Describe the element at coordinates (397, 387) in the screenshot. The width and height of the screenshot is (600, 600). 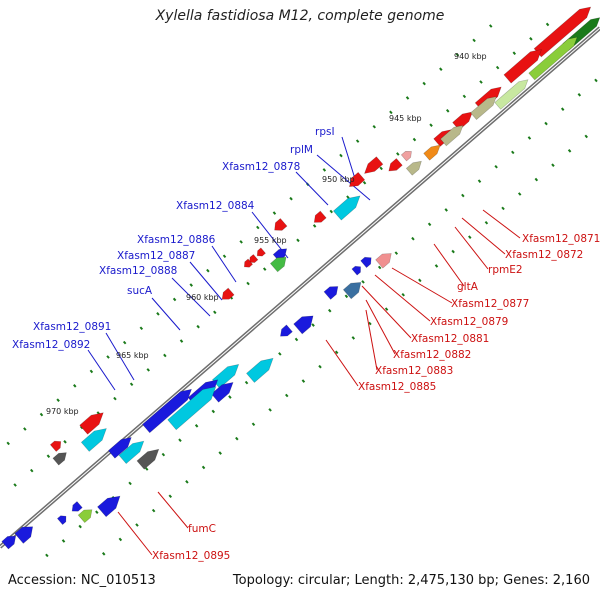
I see `gene-label-right: Xfasm12_0885` at that location.